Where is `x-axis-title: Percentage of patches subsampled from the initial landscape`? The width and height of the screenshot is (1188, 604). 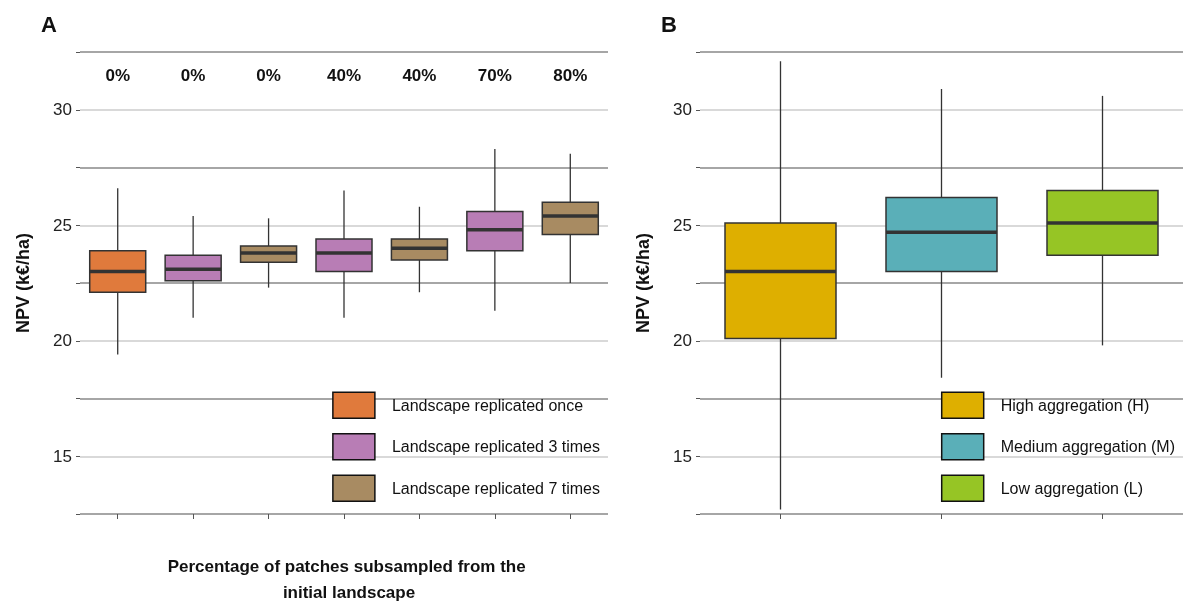 x-axis-title: Percentage of patches subsampled from the initial landscape is located at coordinates (349, 579).